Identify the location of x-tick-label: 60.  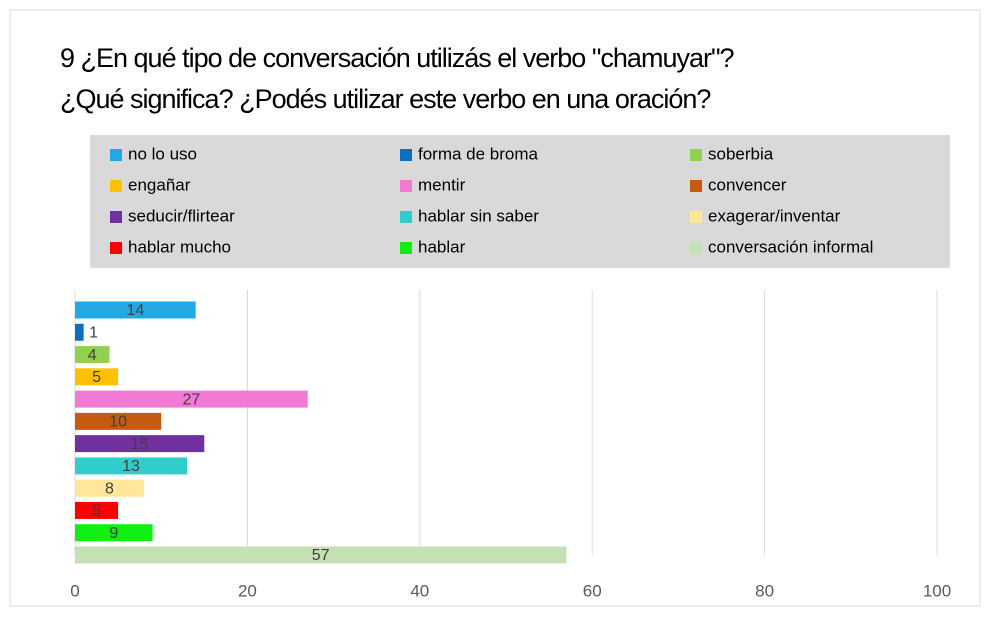
(592, 590).